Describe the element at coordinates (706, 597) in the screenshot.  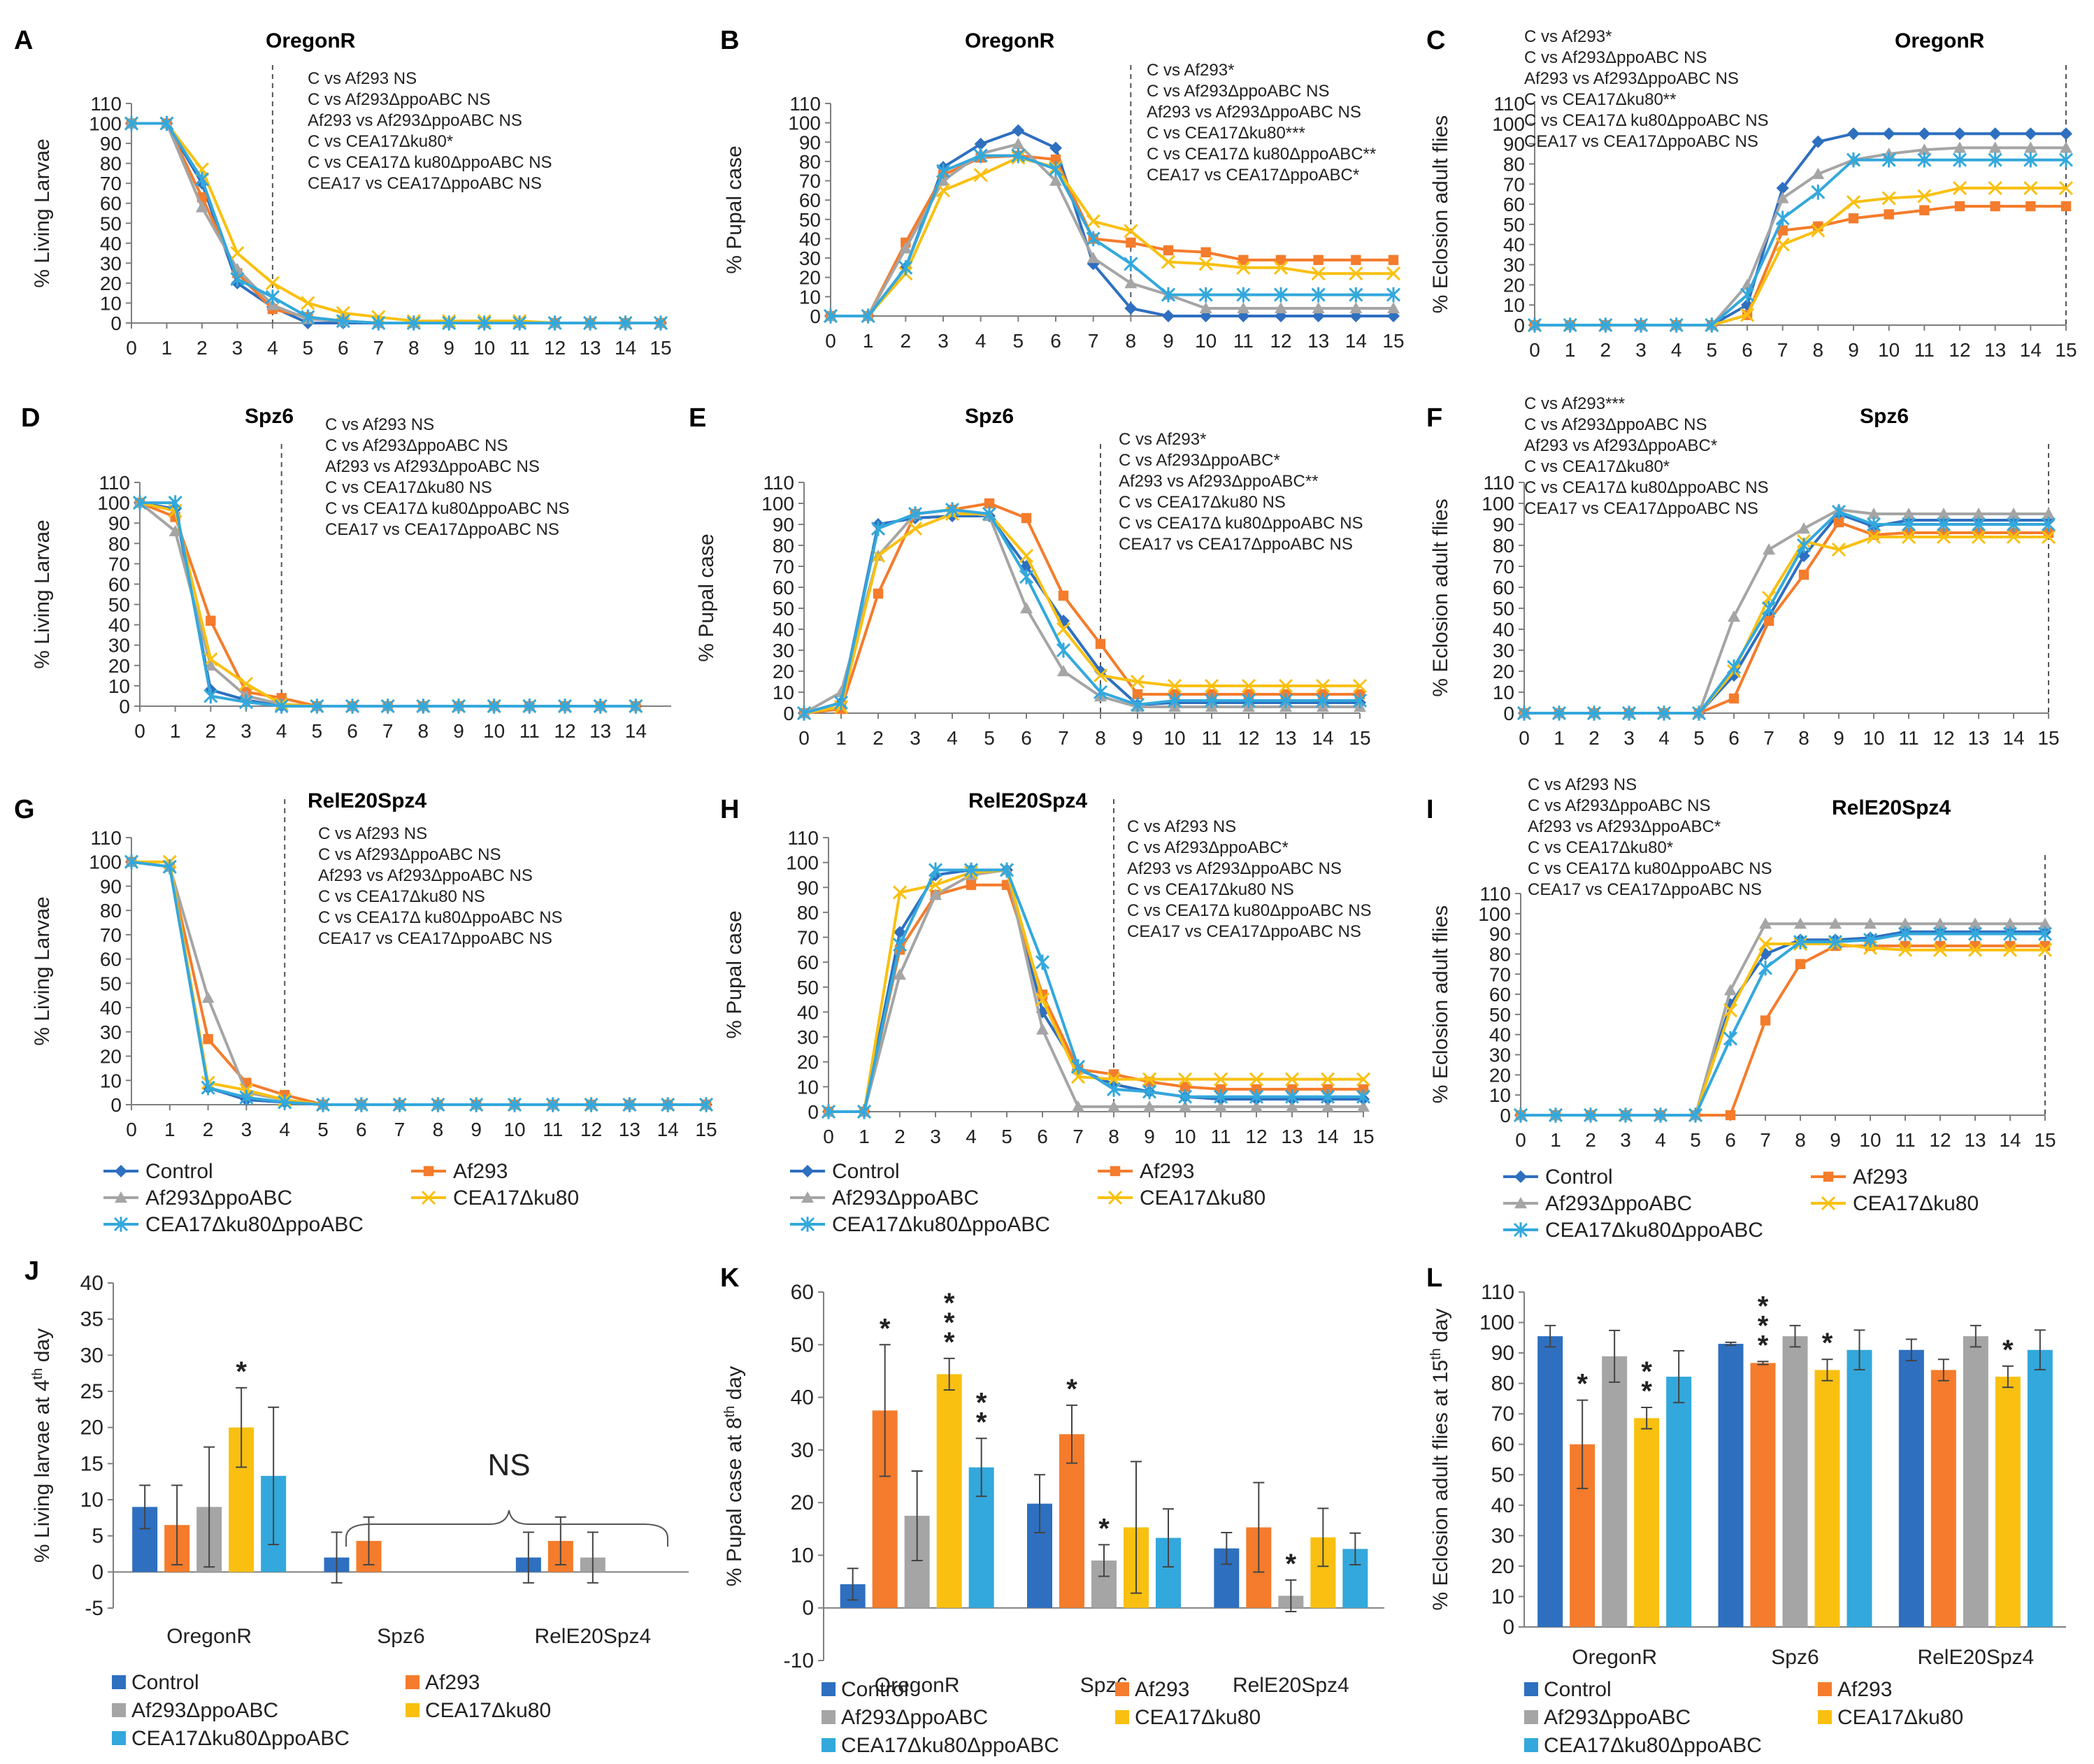
I see `y-axis-label: % Pupal case` at that location.